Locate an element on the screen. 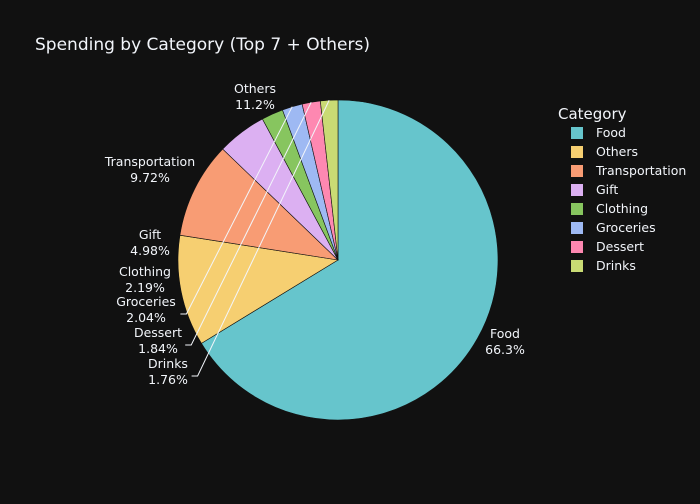  legend-item-others: Others is located at coordinates (604, 151).